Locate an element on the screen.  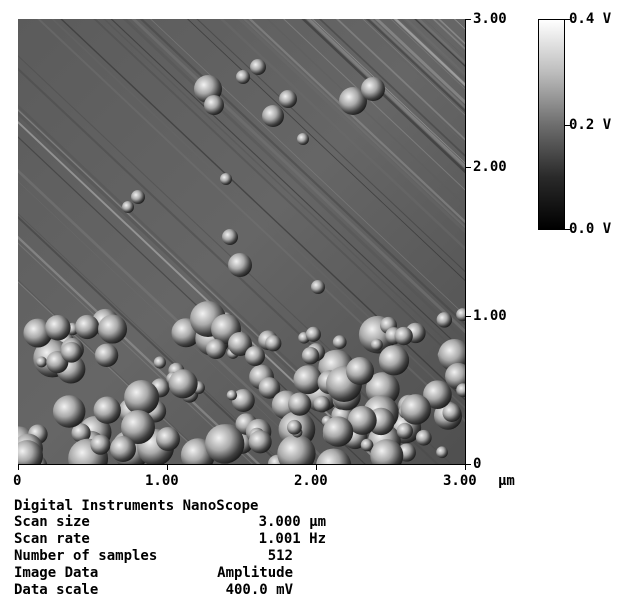
x-tick-label: 1.00 is located at coordinates (162, 481).